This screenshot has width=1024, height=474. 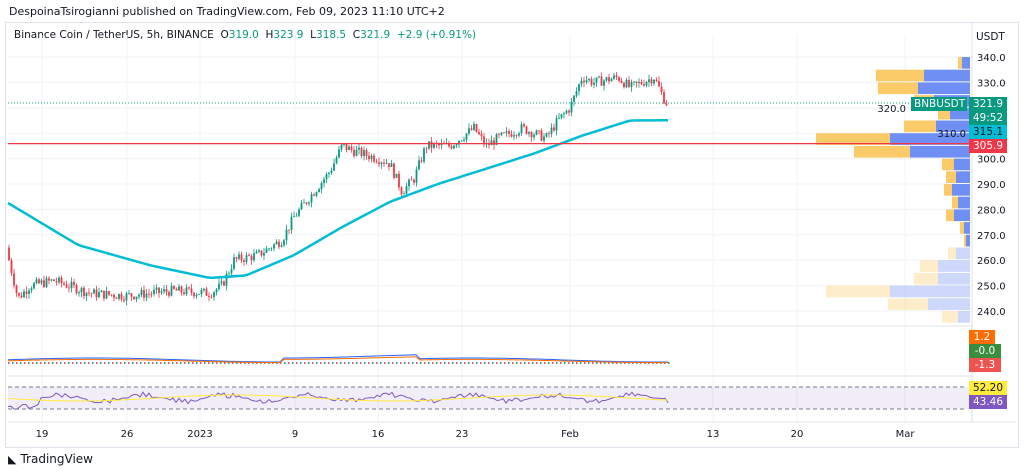 What do you see at coordinates (797, 434) in the screenshot?
I see `time-axis-label: 20` at bounding box center [797, 434].